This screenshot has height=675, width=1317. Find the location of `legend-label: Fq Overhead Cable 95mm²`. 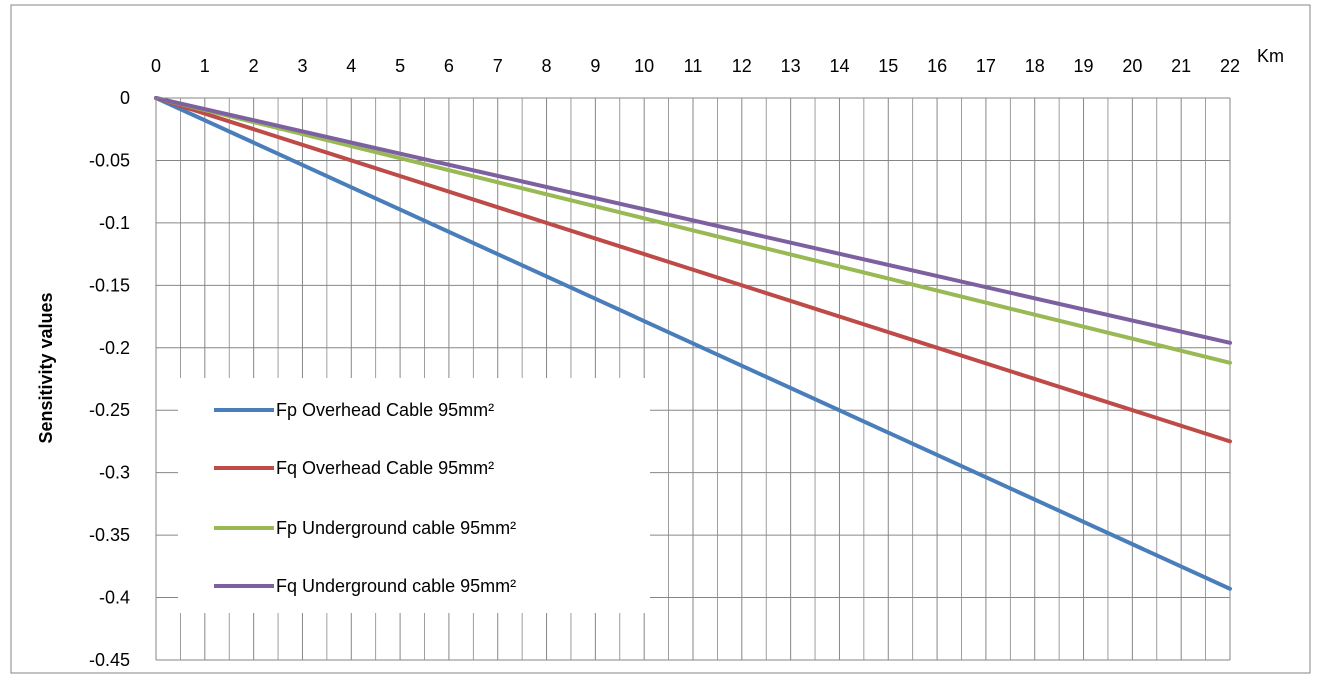

legend-label: Fq Overhead Cable 95mm² is located at coordinates (385, 468).